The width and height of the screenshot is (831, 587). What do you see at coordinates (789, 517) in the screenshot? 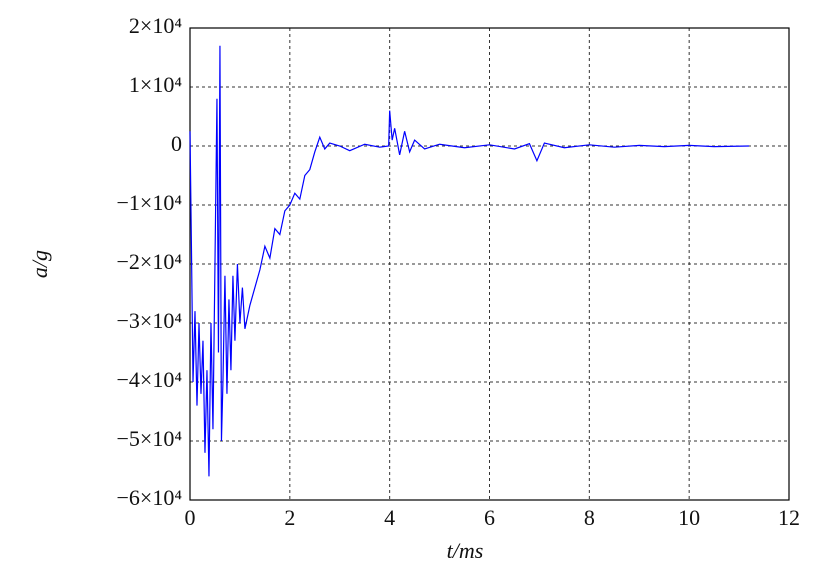
I see `x-tick-label: 12` at bounding box center [789, 517].